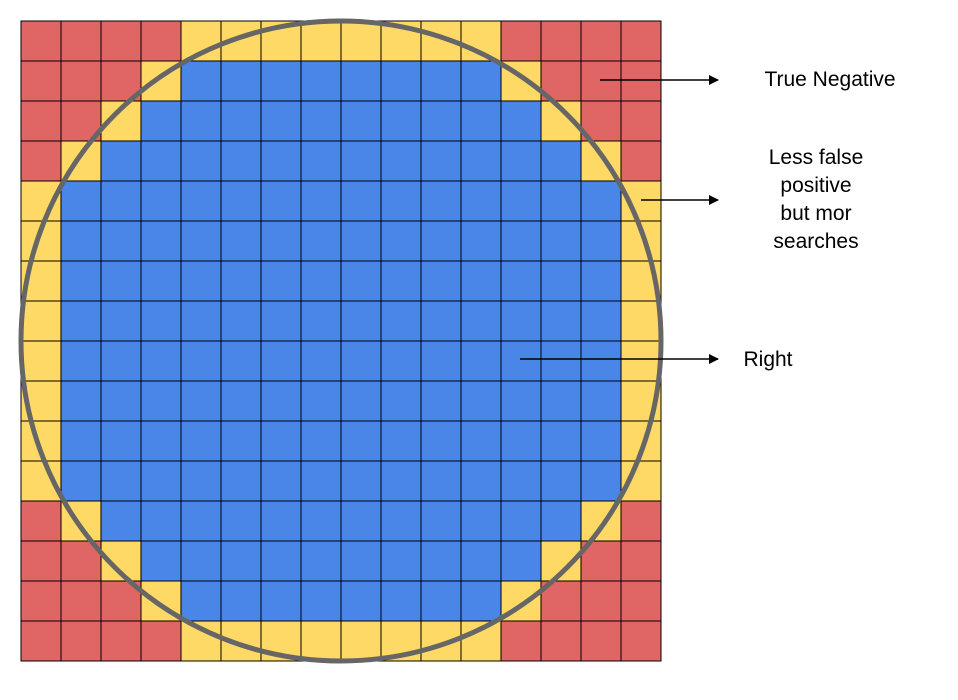 This screenshot has width=958, height=700. Describe the element at coordinates (816, 213) in the screenshot. I see `label-line: but mor` at that location.